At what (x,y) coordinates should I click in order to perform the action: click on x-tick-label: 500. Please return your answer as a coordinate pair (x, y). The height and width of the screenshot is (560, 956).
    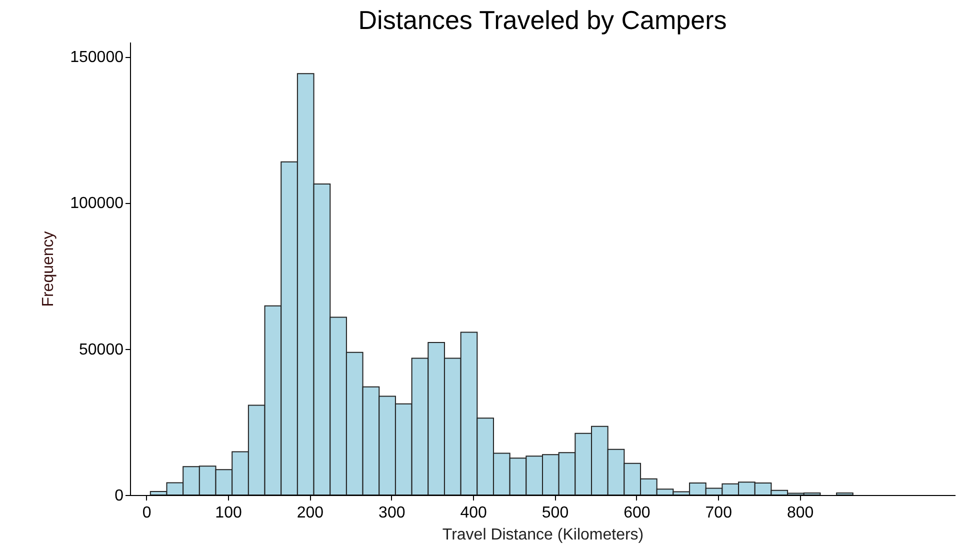
    Looking at the image, I should click on (555, 513).